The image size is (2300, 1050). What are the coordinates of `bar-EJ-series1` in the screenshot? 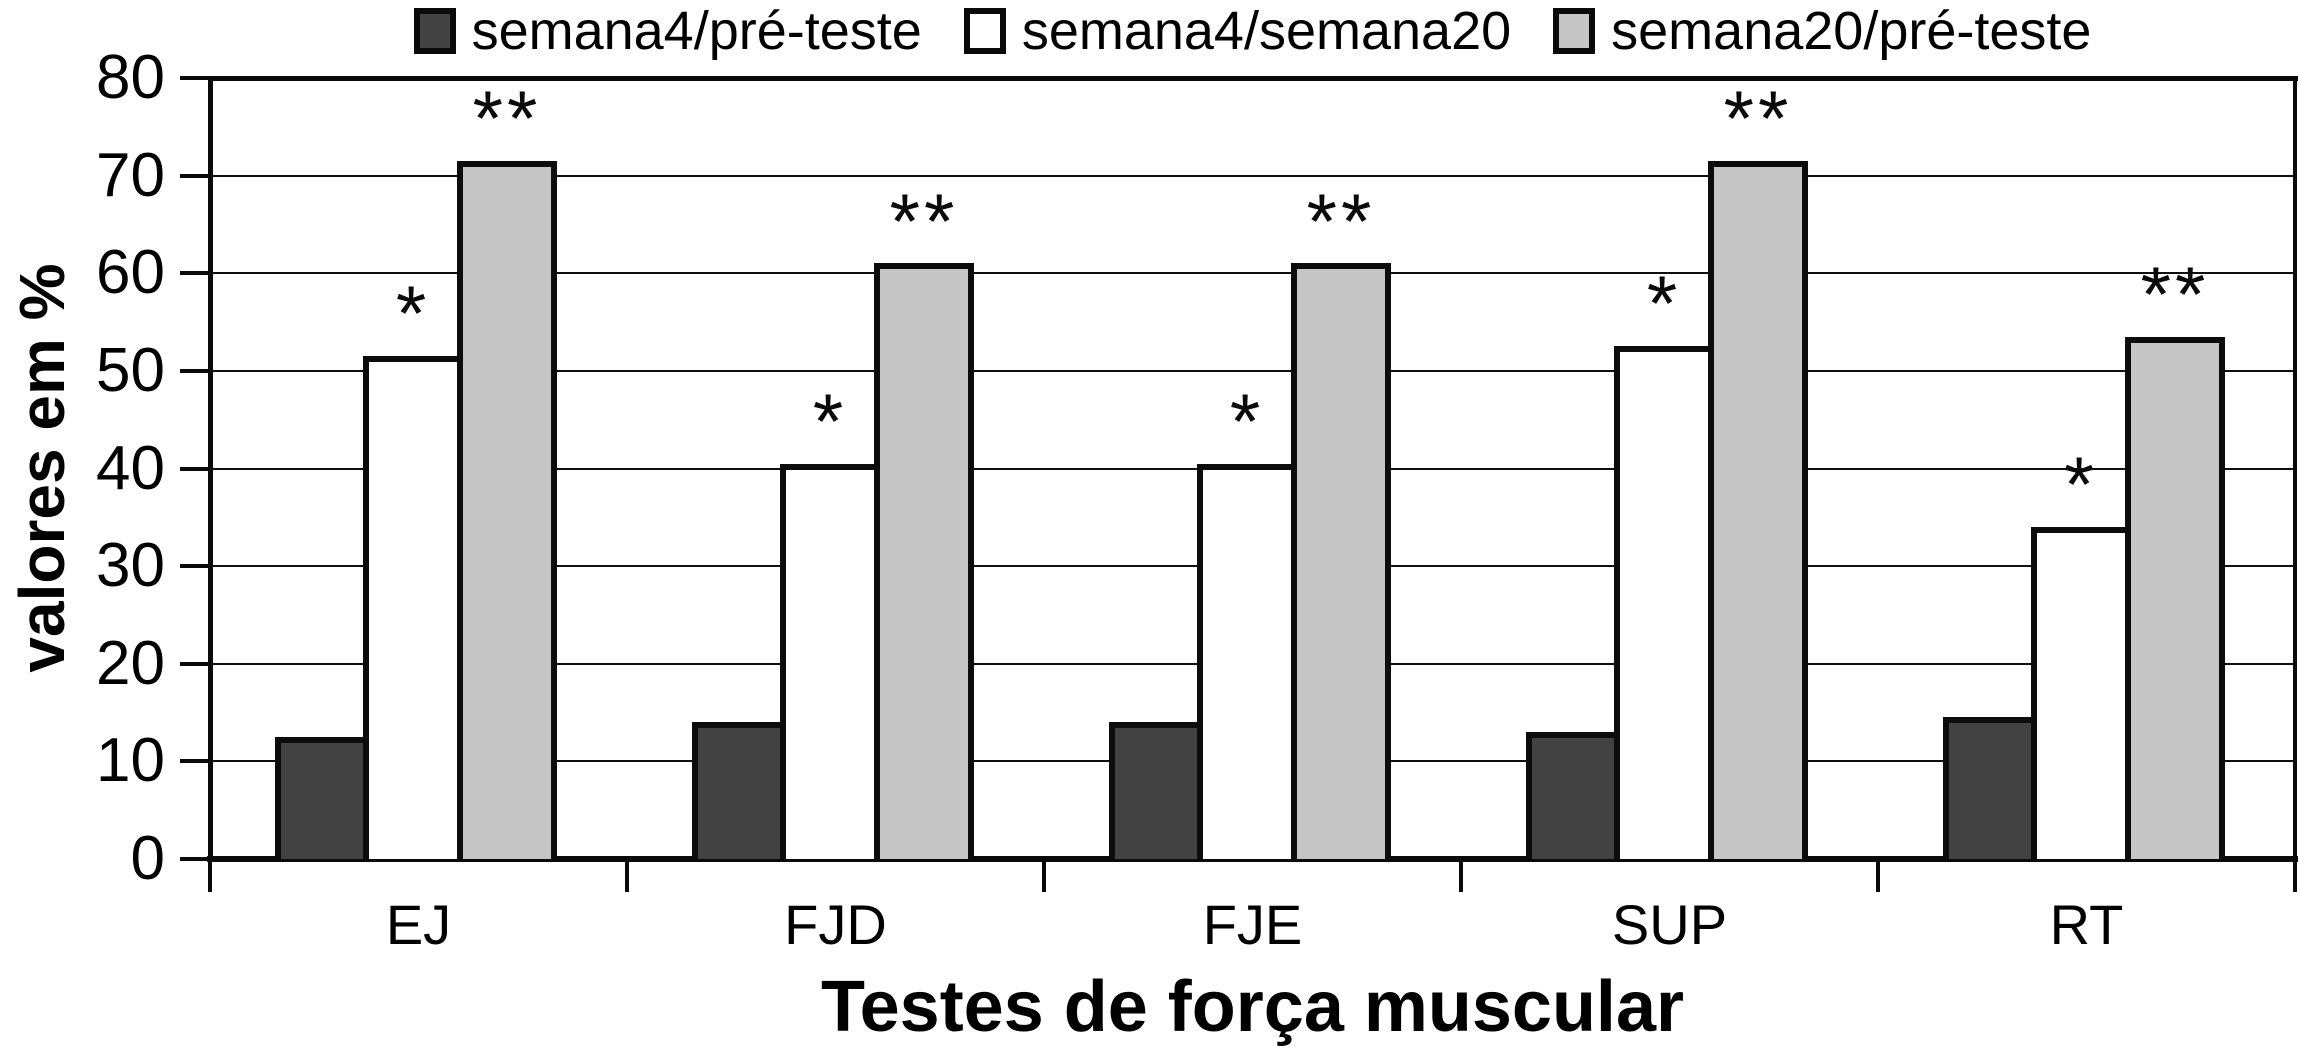 It's located at (322, 798).